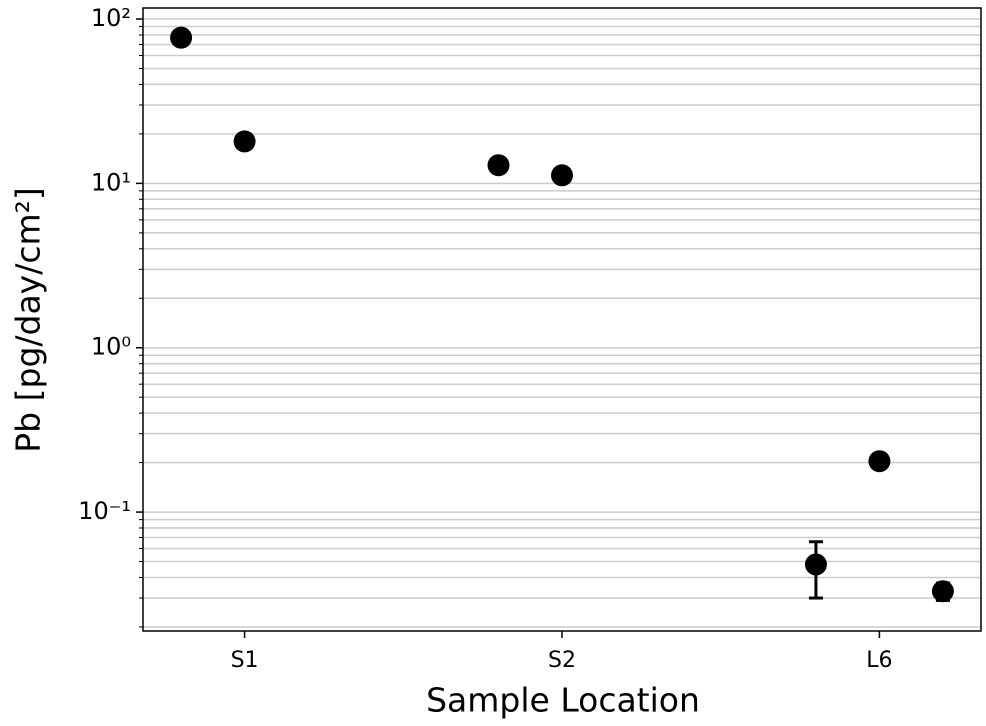 The image size is (986, 726). Describe the element at coordinates (879, 660) in the screenshot. I see `x-tick-label: L6` at that location.